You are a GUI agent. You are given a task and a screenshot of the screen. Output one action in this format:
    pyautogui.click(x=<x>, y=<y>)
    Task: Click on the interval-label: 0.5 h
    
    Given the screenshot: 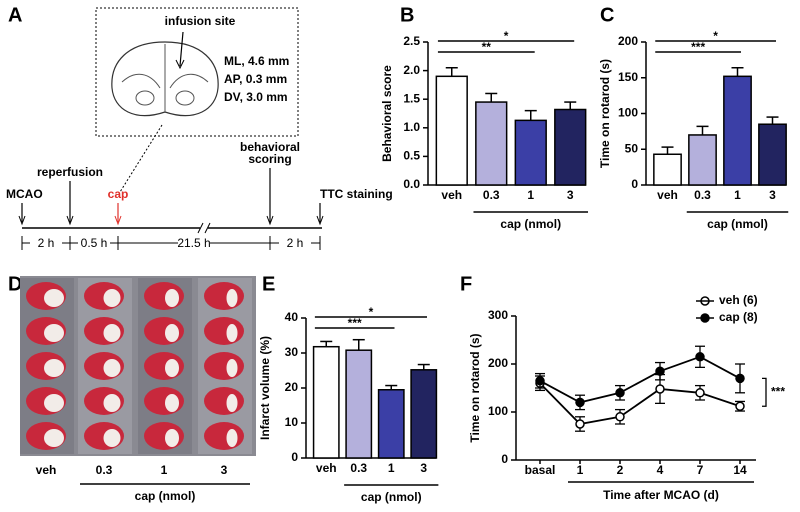 What is the action you would take?
    pyautogui.click(x=94, y=243)
    